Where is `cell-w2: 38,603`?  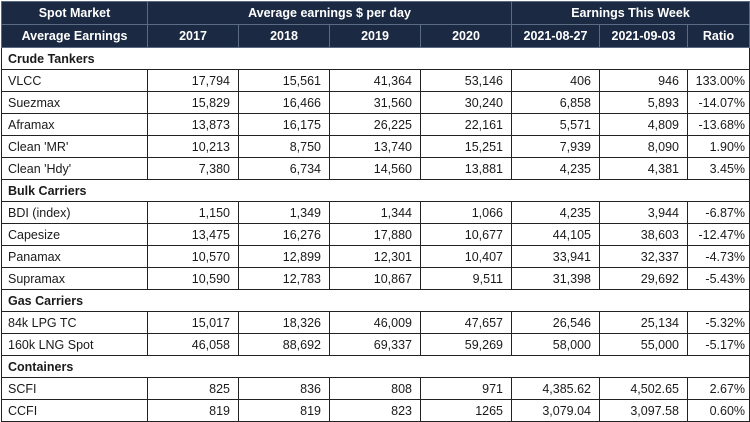
cell-w2: 38,603 is located at coordinates (643, 234).